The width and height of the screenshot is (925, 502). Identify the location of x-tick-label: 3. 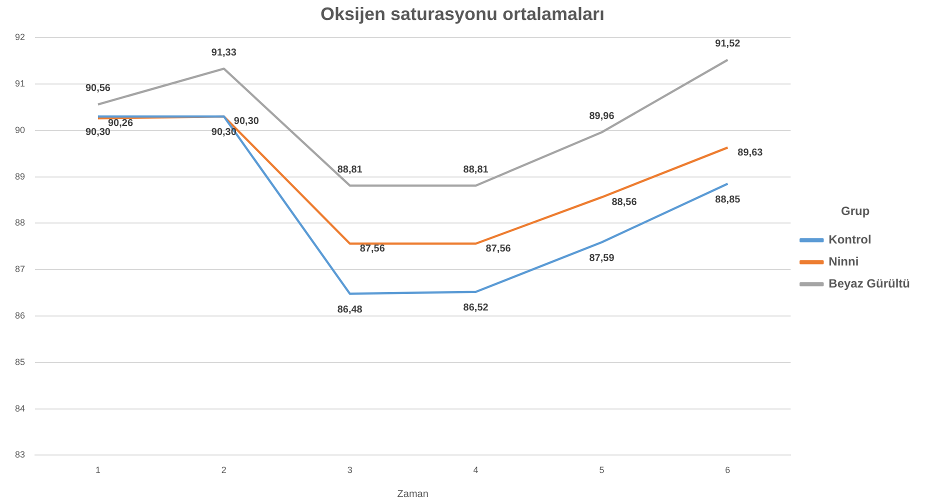
(349, 470).